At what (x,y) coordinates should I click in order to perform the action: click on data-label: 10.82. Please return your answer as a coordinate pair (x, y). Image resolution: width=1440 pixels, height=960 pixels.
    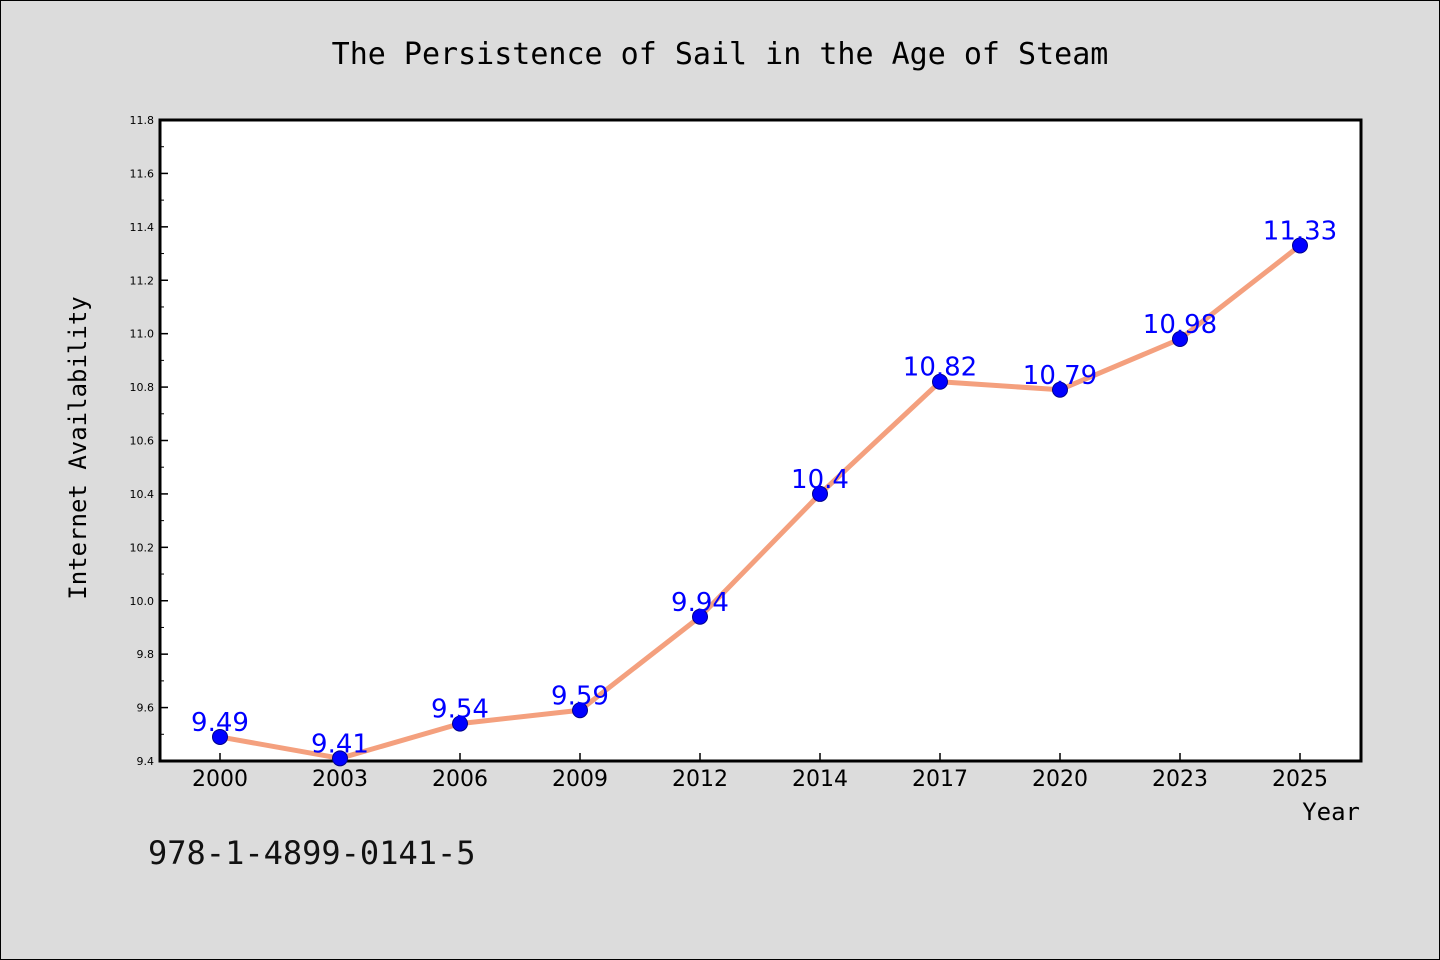
    Looking at the image, I should click on (940, 368).